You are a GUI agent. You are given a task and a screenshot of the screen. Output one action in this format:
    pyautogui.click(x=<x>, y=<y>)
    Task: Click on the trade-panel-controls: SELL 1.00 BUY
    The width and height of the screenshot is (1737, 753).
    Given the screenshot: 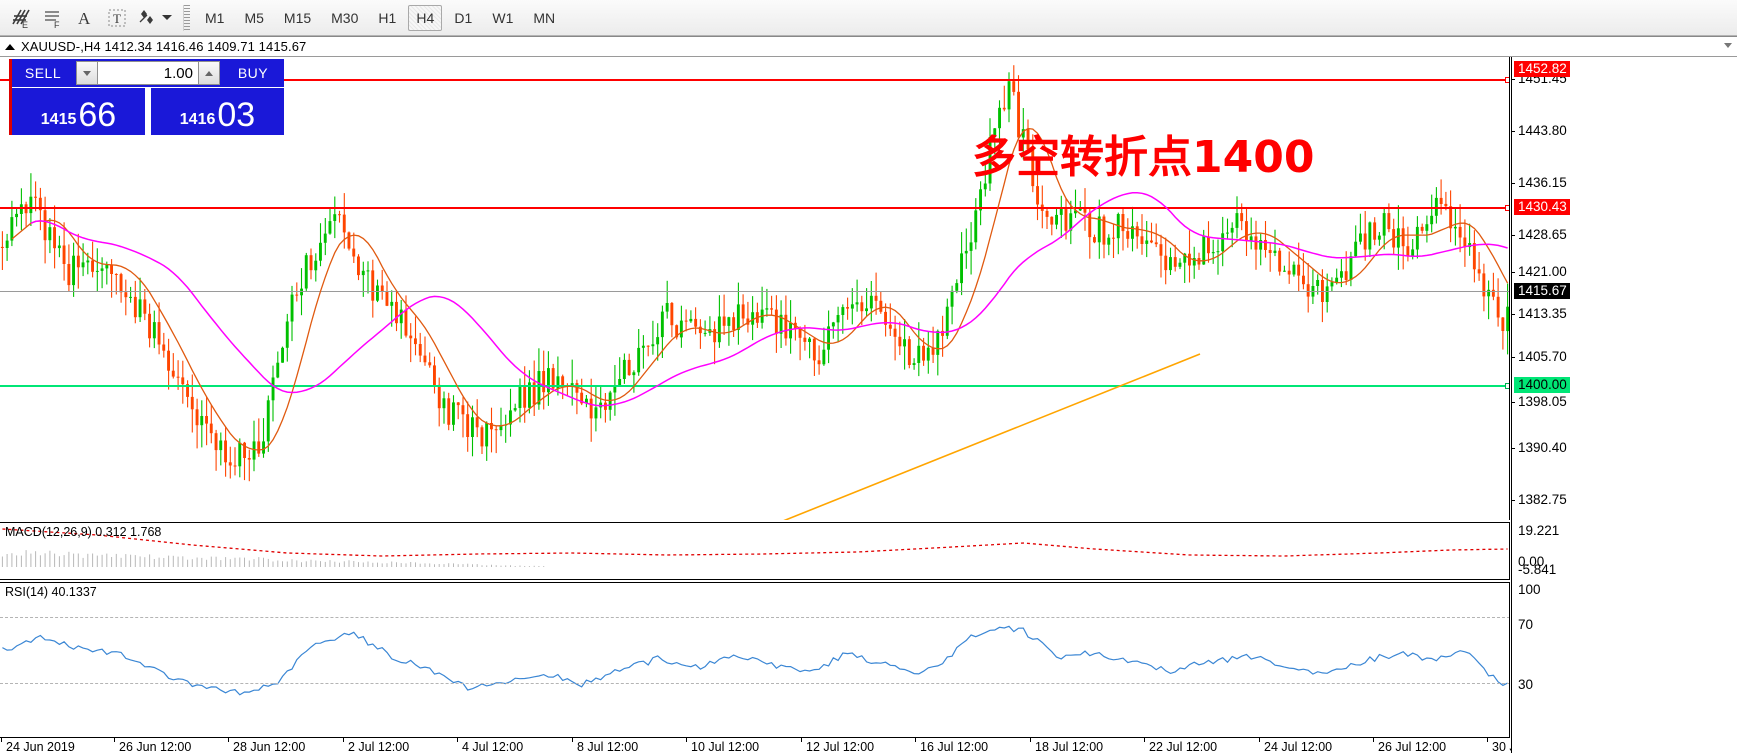 What is the action you would take?
    pyautogui.click(x=148, y=73)
    